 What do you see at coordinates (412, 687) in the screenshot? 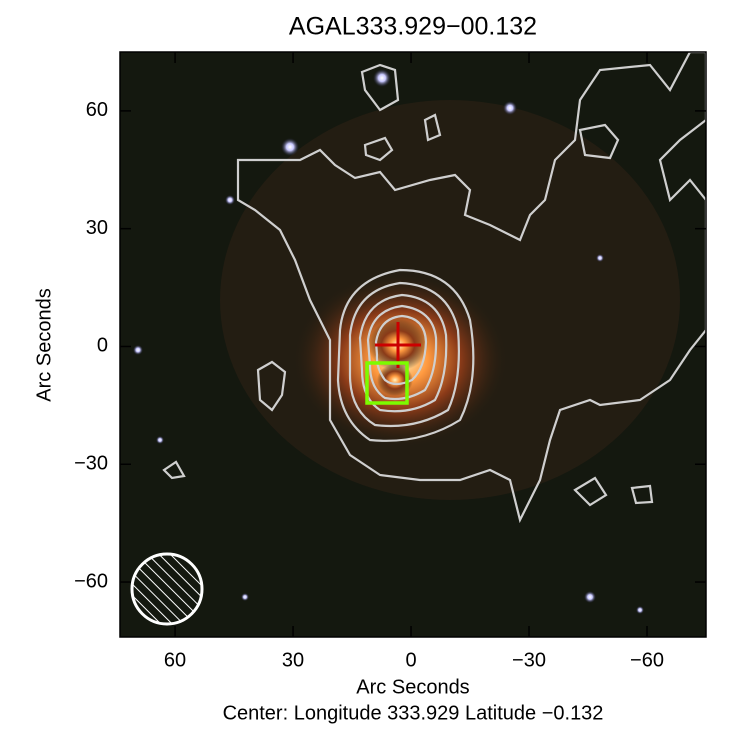
I see `x-axis-label: Arc Seconds` at bounding box center [412, 687].